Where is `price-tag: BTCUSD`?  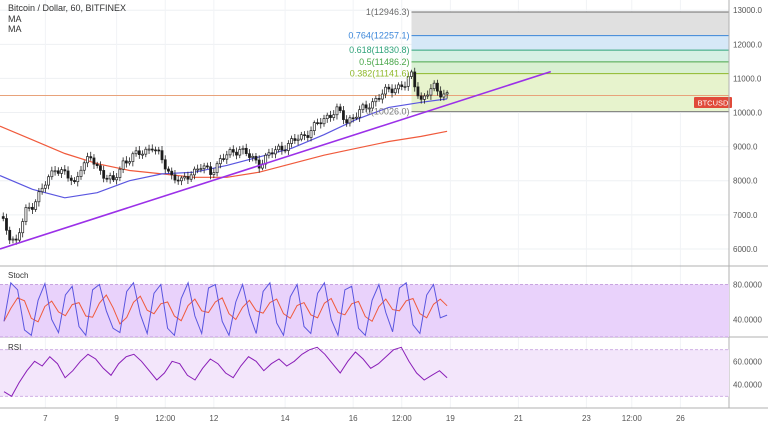 price-tag: BTCUSD is located at coordinates (713, 102).